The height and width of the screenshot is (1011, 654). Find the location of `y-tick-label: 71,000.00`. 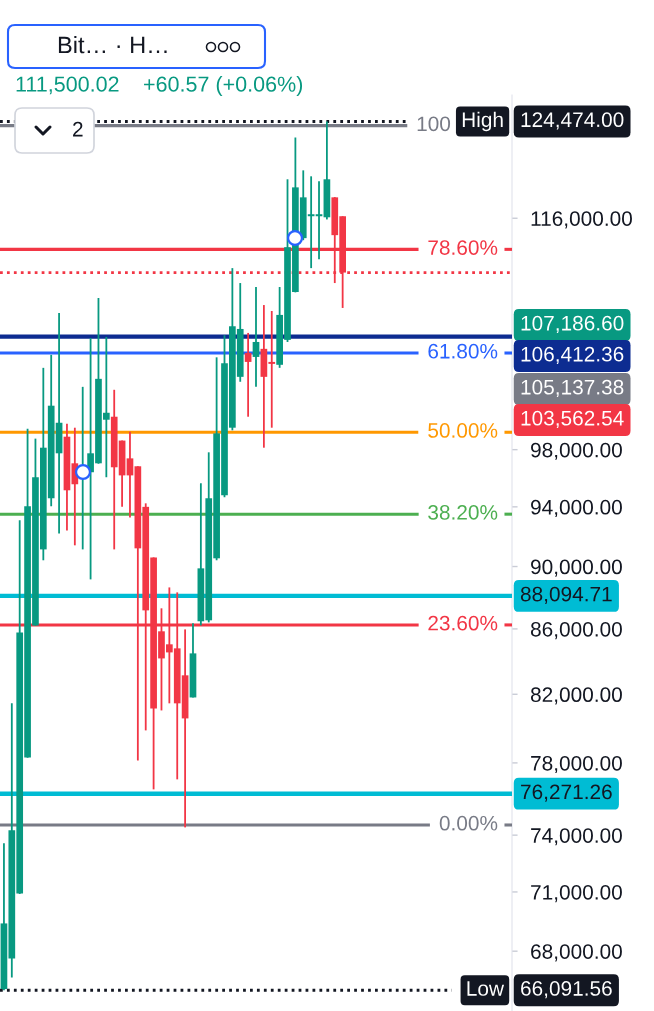

y-tick-label: 71,000.00 is located at coordinates (576, 893).